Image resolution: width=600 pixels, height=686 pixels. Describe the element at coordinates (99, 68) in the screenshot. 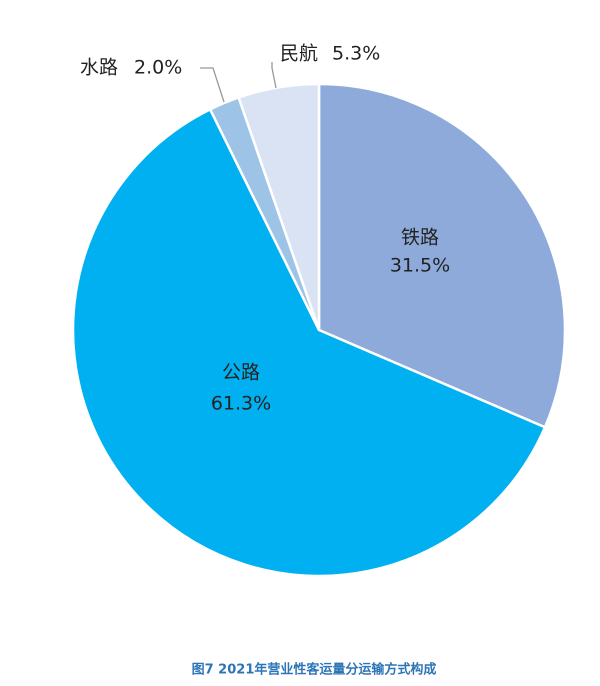

I see `slice-label: 水路` at that location.